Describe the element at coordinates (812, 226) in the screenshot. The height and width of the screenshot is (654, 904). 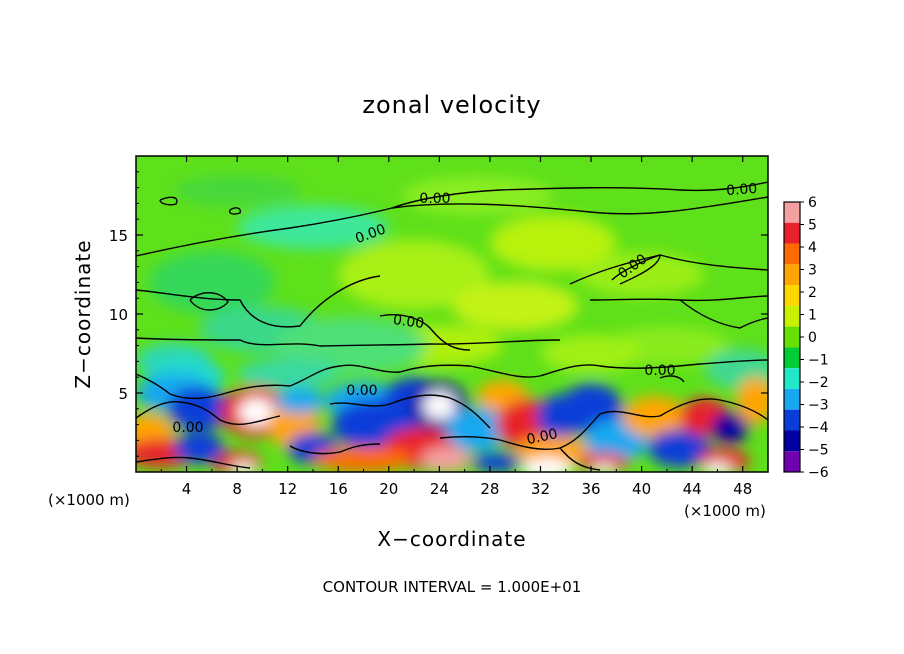
I see `colorbar-label: 5` at that location.